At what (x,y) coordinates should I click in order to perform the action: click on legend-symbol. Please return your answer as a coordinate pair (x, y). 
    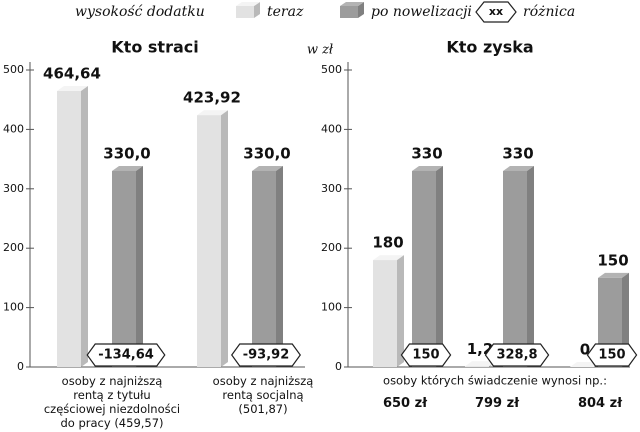
    Looking at the image, I should click on (496, 12).